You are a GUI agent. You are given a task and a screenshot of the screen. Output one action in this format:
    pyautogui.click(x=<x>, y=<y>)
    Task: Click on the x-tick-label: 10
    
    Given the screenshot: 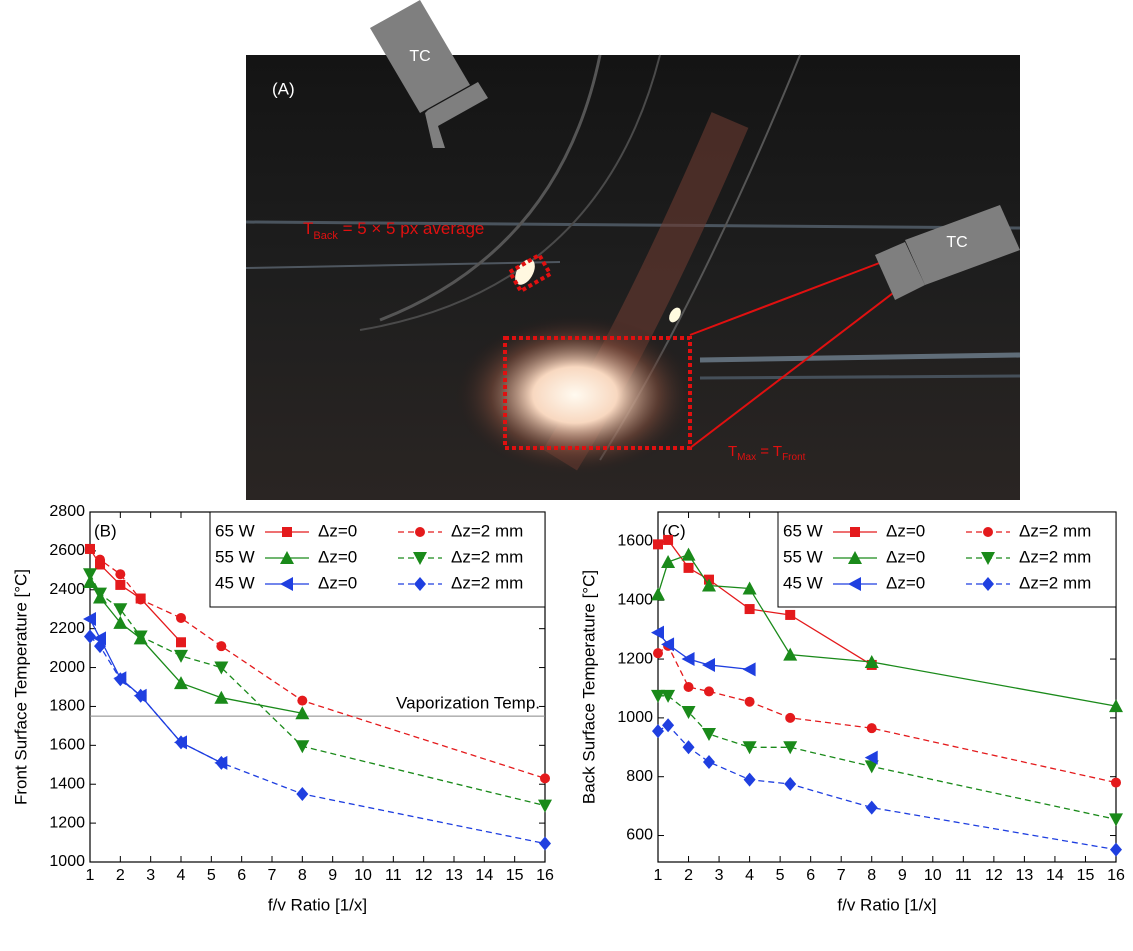 What is the action you would take?
    pyautogui.click(x=933, y=875)
    